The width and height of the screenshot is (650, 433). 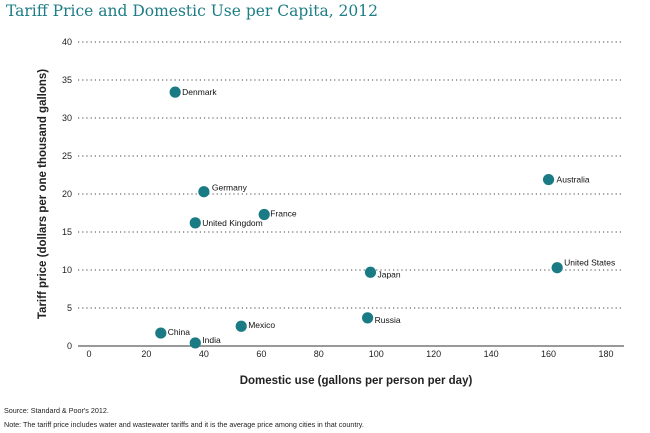 What do you see at coordinates (67, 270) in the screenshot?
I see `y-tick-label: 10` at bounding box center [67, 270].